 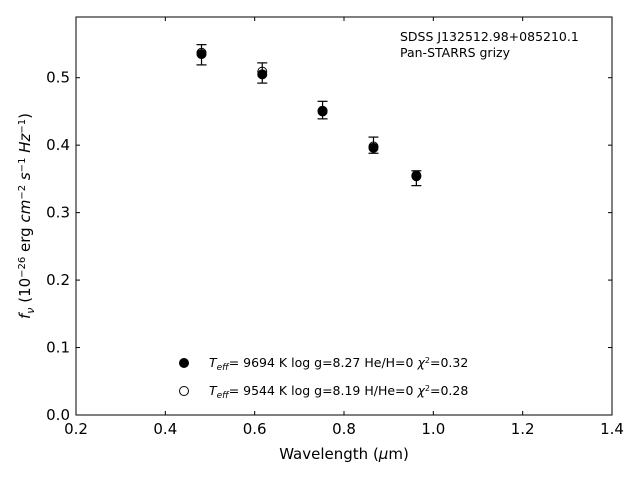 What do you see at coordinates (455, 52) in the screenshot?
I see `survey-name: Pan-STARRS grizy` at bounding box center [455, 52].